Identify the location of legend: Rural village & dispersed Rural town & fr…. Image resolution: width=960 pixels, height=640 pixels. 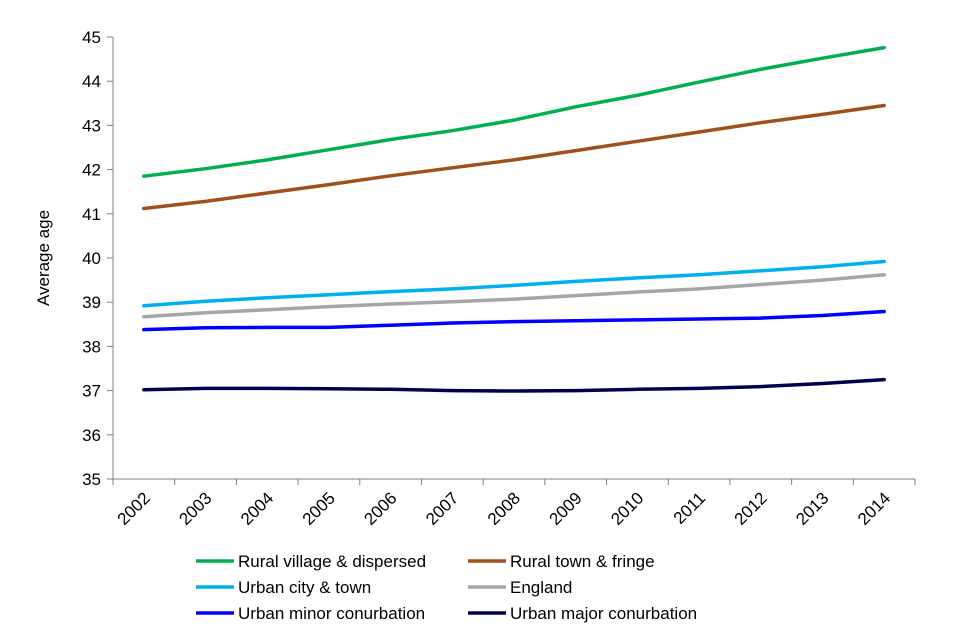
(446, 587).